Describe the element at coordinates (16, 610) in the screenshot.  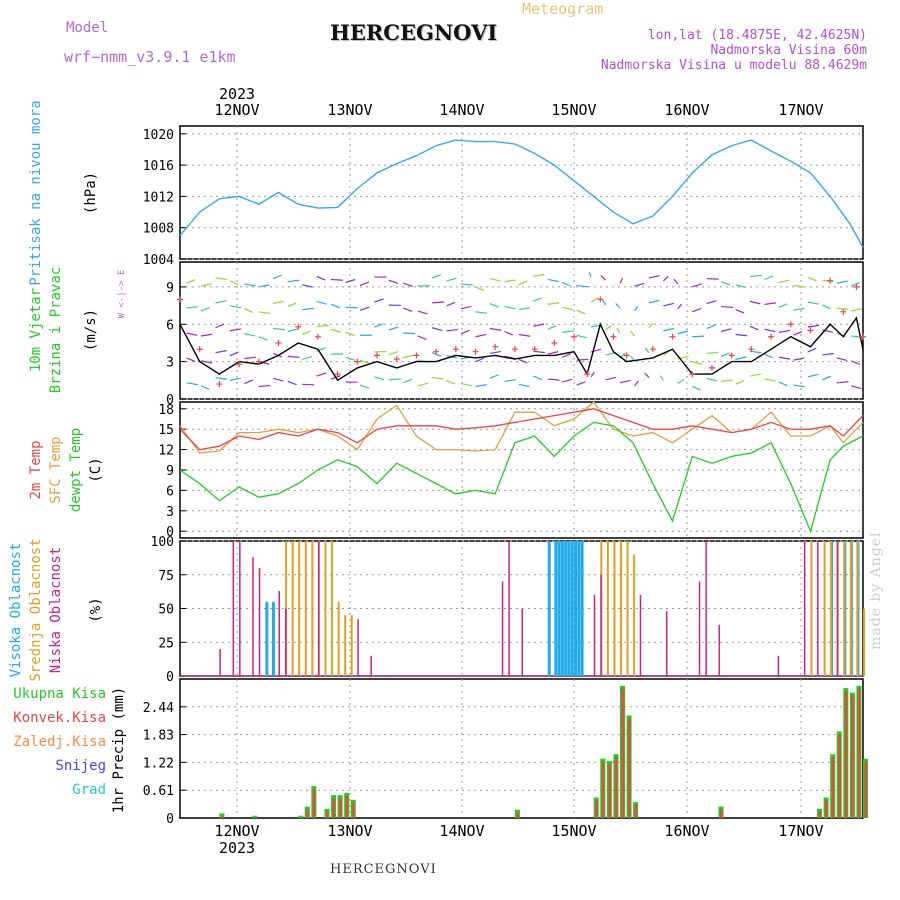
I see `high-cloud-axis-label: Visoka Oblacnost` at that location.